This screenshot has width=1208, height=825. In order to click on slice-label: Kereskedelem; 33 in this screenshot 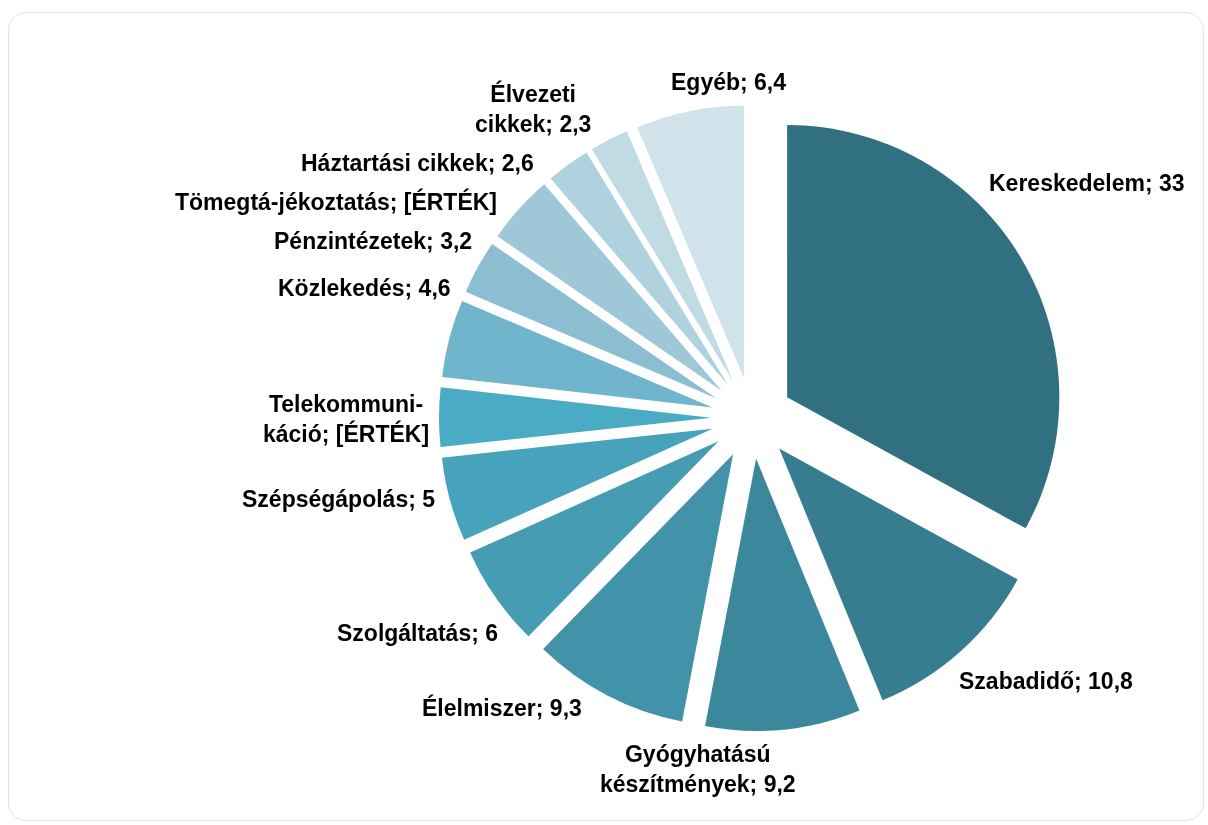, I will do `click(1087, 183)`.